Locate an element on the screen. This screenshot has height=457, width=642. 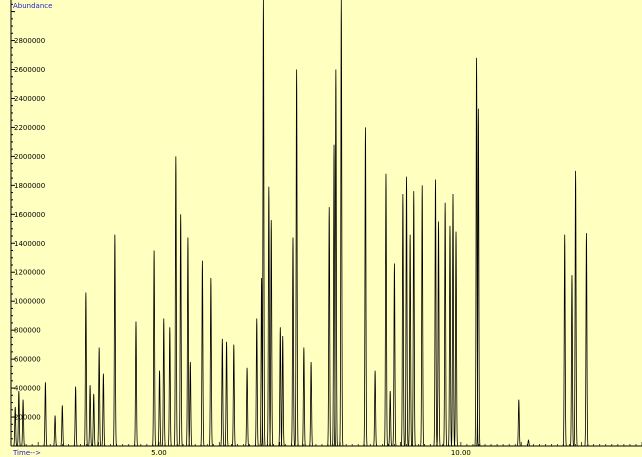
y-tick-label: 200000 is located at coordinates (27, 418).